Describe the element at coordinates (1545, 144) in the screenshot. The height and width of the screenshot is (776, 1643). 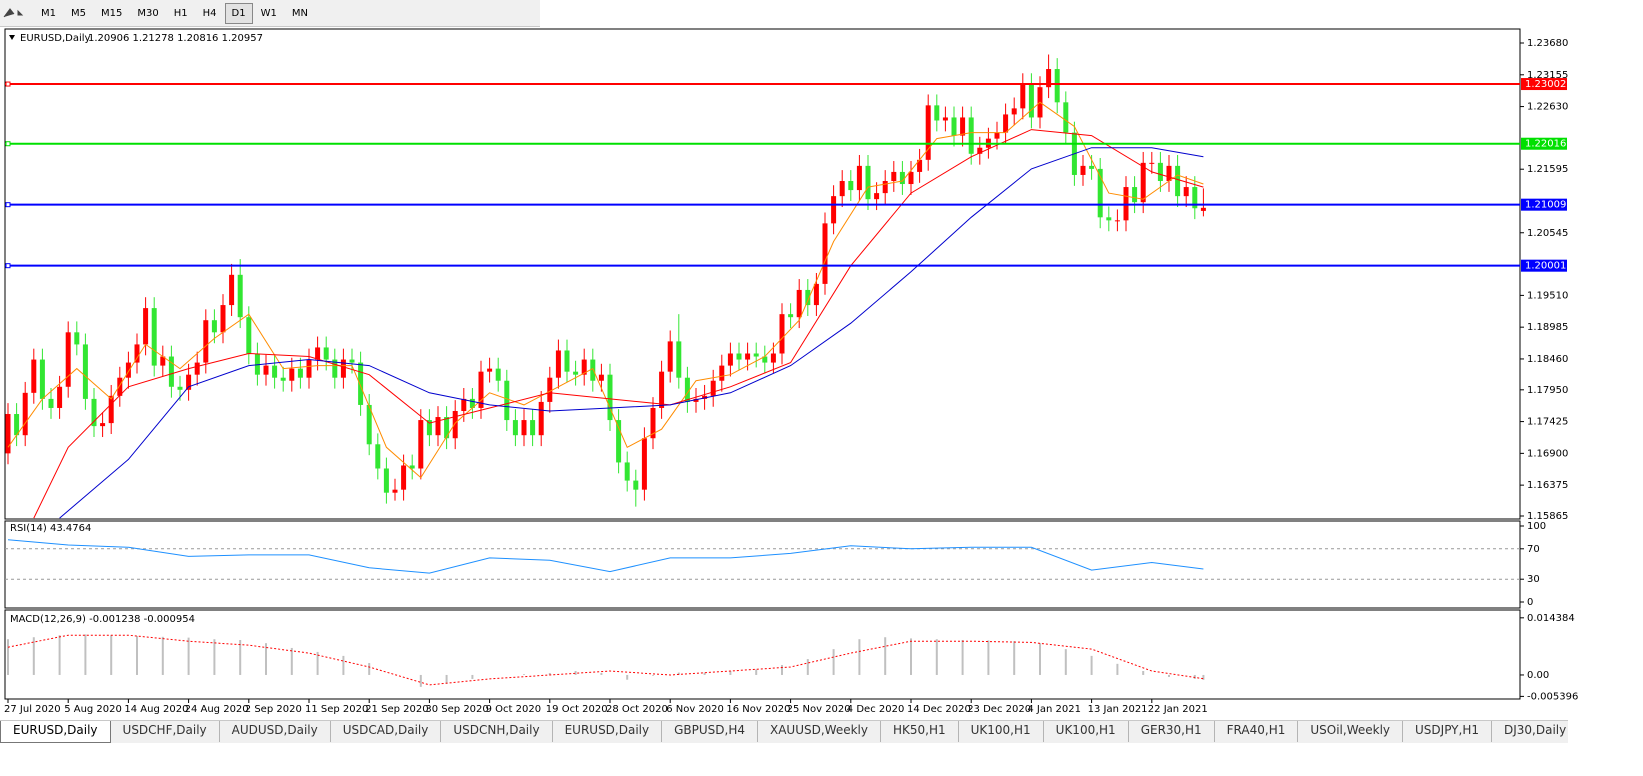
I see `level-label: 1.22016` at that location.